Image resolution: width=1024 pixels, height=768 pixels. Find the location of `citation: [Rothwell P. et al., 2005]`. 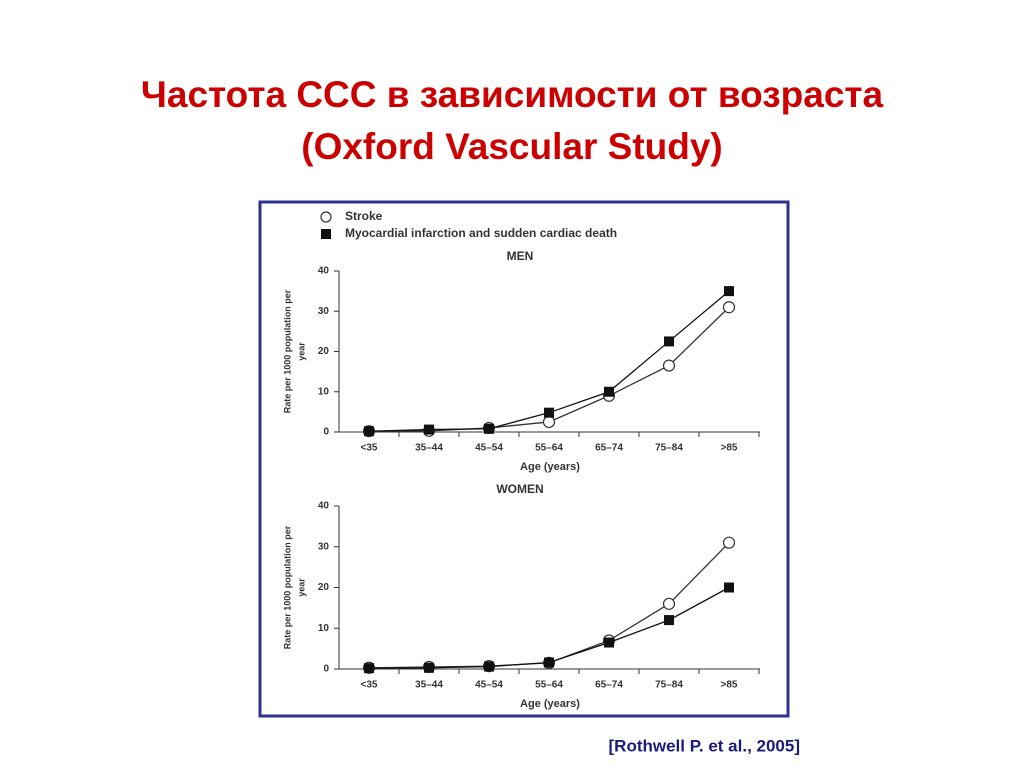

citation: [Rothwell P. et al., 2005] is located at coordinates (704, 745).